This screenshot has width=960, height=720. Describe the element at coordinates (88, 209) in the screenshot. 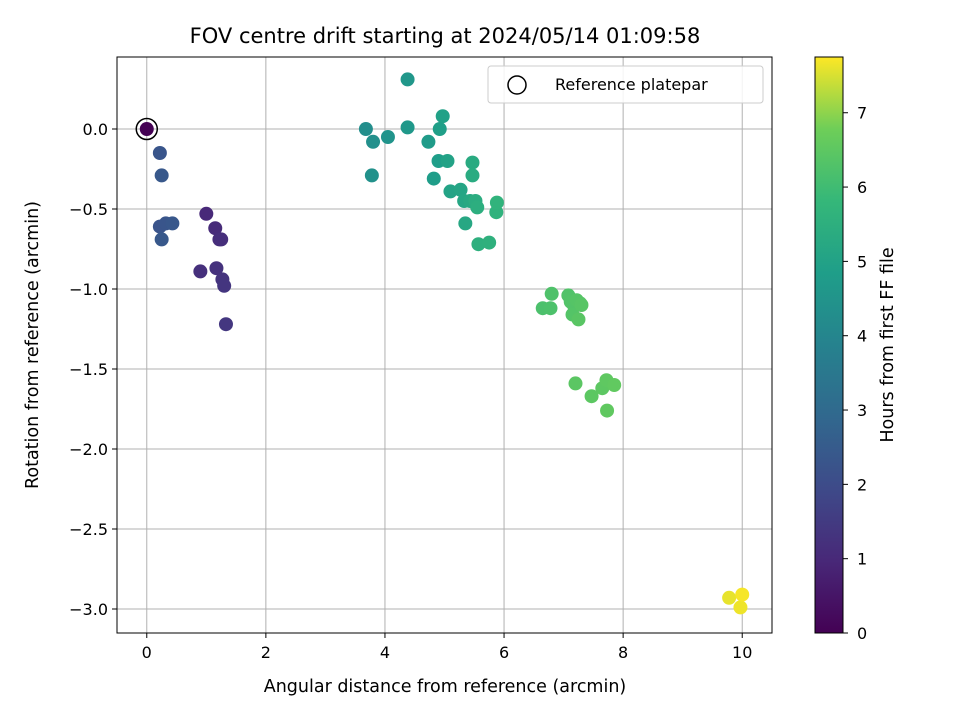

I see `y-tick-label: −0.5` at that location.